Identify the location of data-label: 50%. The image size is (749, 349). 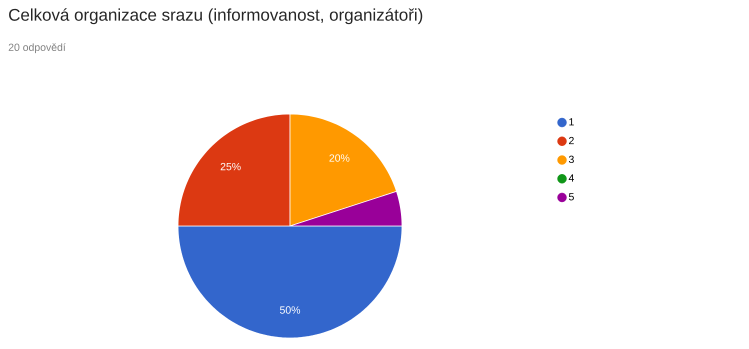
(290, 310).